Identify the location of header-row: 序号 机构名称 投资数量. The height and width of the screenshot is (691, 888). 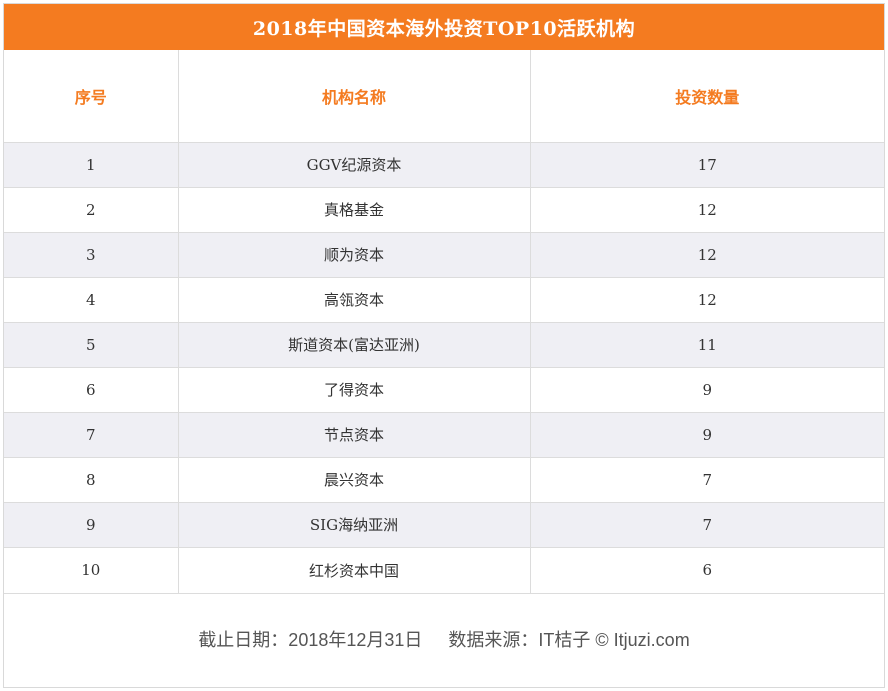
(444, 96).